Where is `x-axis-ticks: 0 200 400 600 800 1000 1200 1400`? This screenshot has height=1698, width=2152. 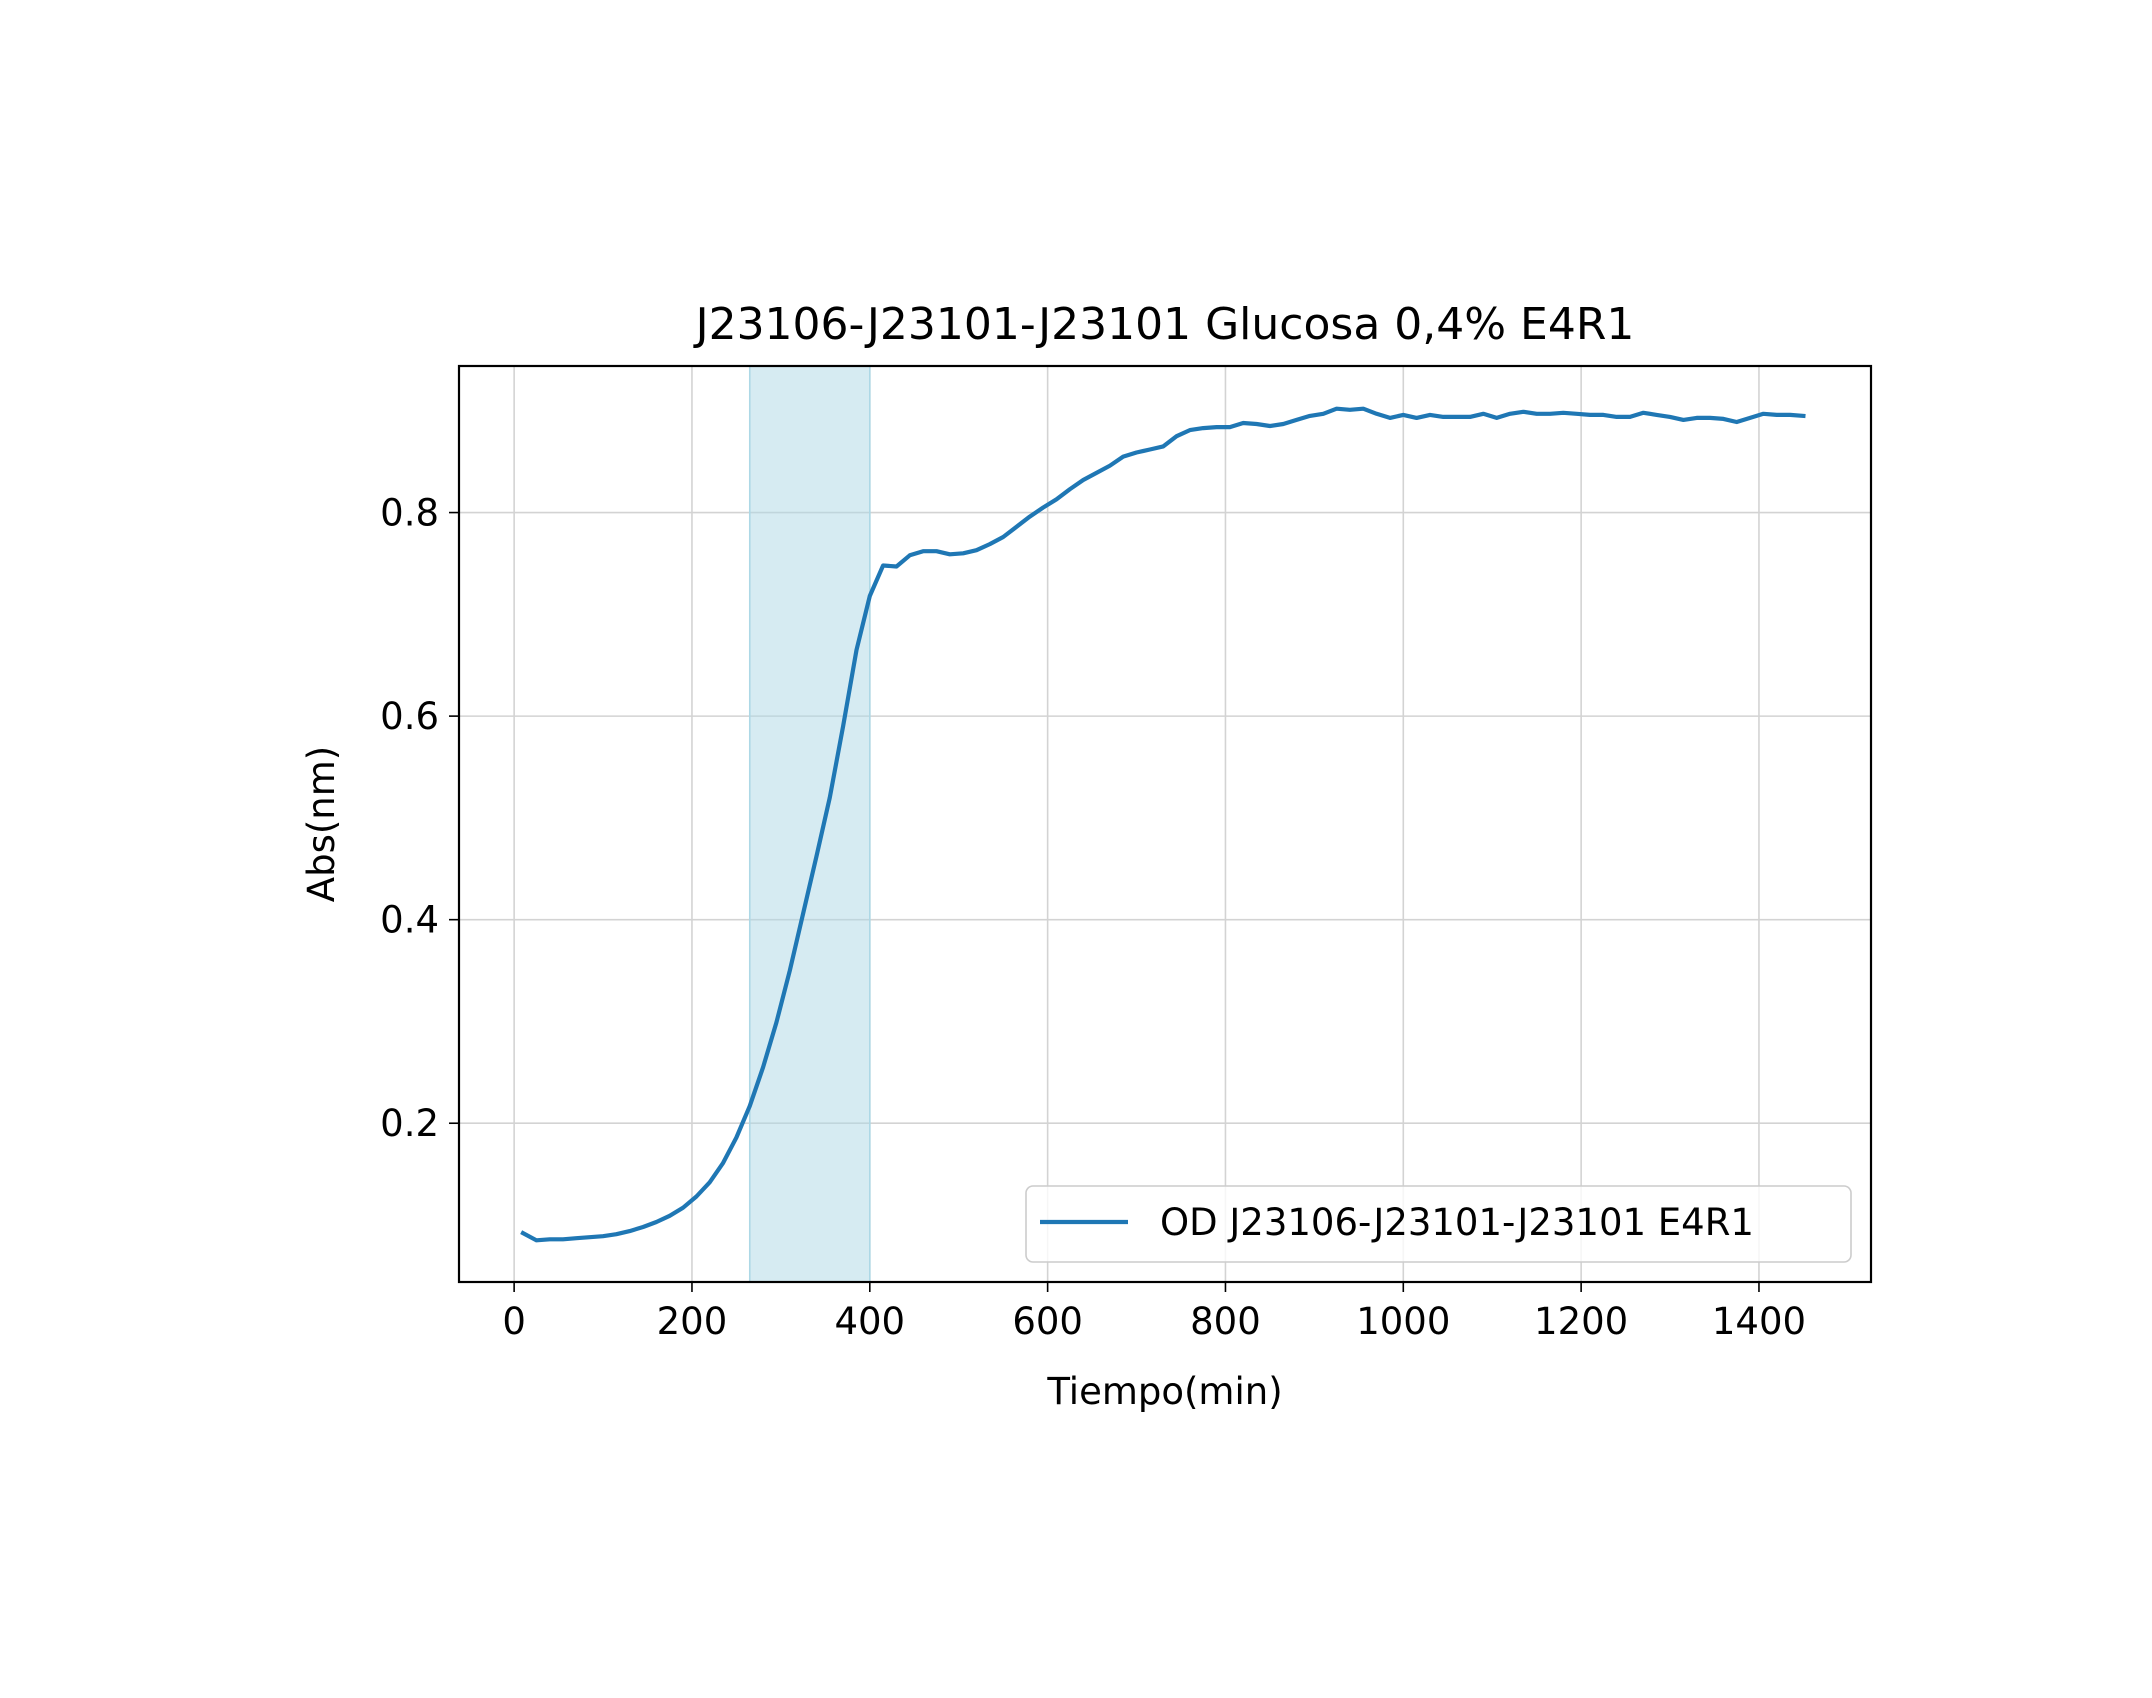 x-axis-ticks: 0 200 400 600 800 1000 1200 1400 is located at coordinates (1154, 1312).